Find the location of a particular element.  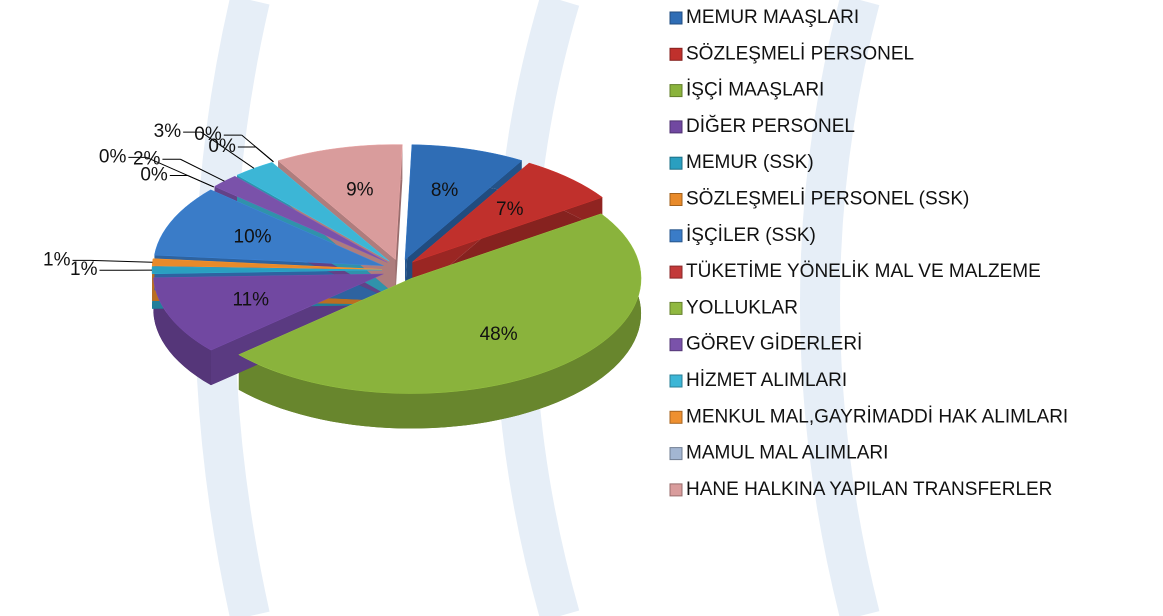

data-label: 8% is located at coordinates (445, 190).